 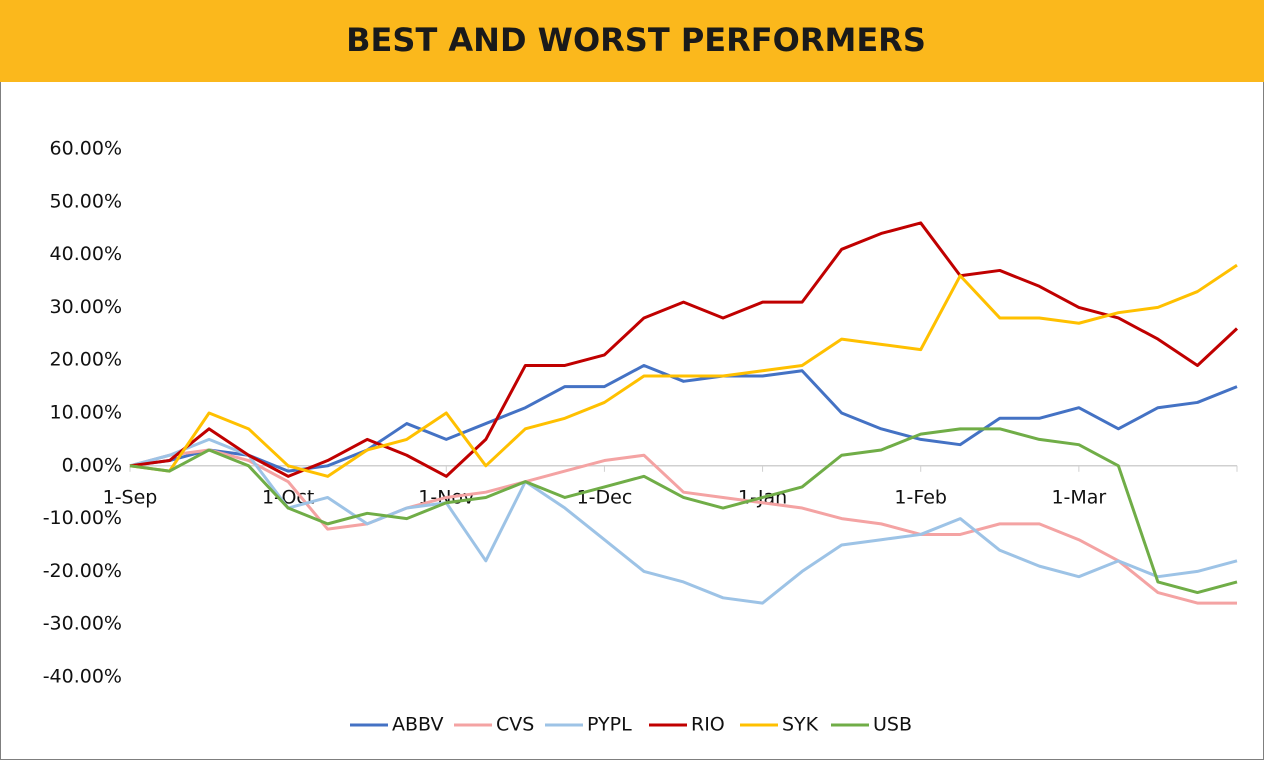 I want to click on y-tick-label: 10.00%, so click(x=86, y=413).